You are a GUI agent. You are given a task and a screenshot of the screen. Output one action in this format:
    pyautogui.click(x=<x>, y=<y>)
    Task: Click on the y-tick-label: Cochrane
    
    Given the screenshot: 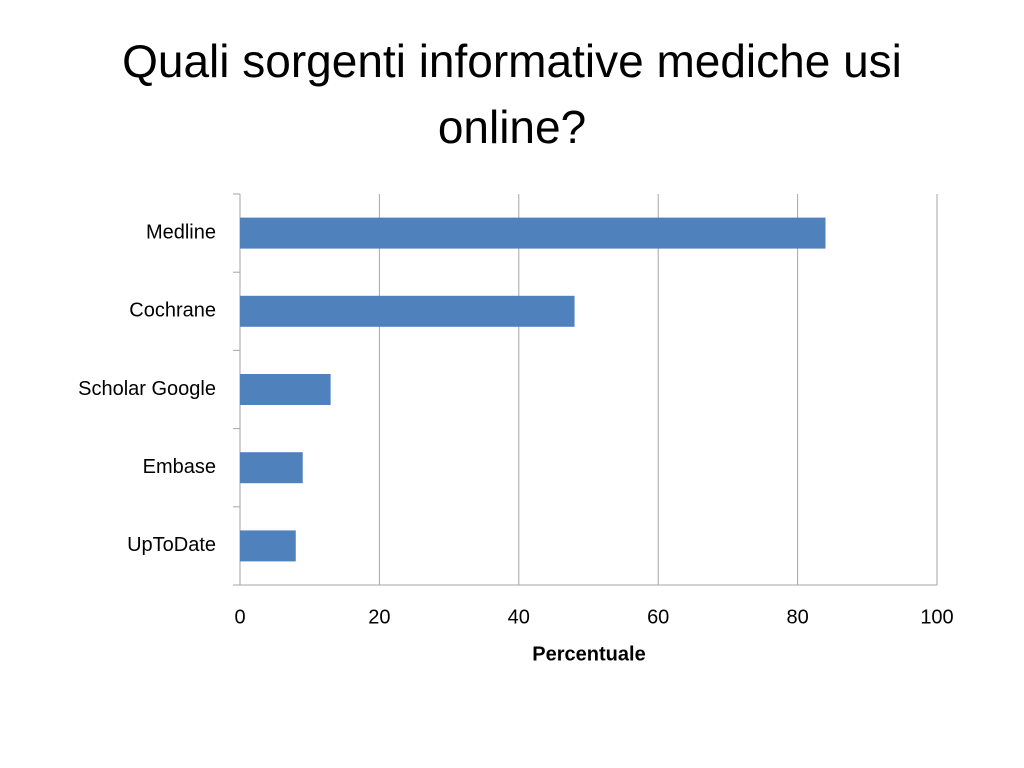 What is the action you would take?
    pyautogui.click(x=172, y=311)
    